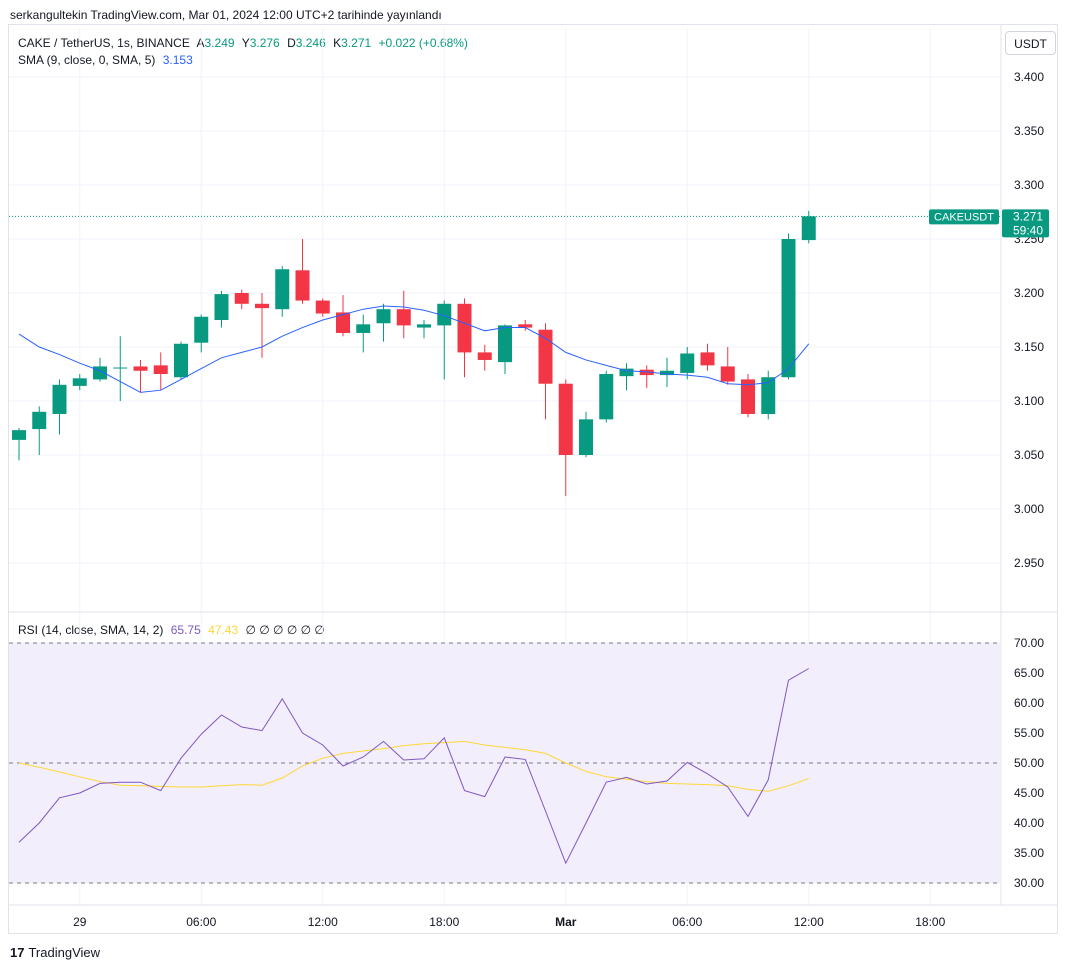  I want to click on price-tag-bg, so click(1025, 223).